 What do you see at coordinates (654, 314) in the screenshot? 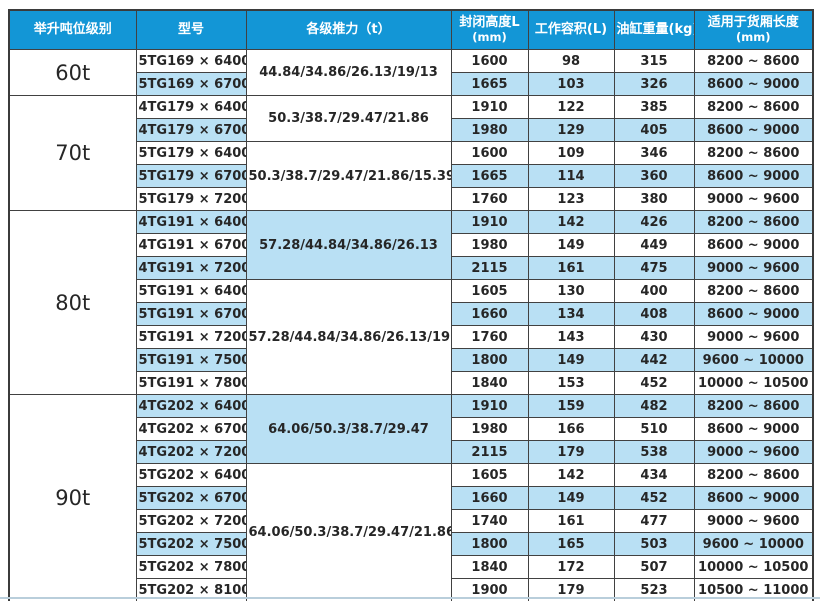
I see `cylinder-weight-cell: 408` at bounding box center [654, 314].